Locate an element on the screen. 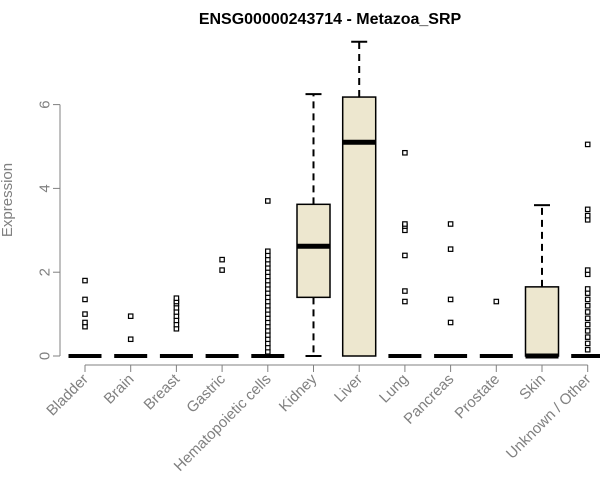 The height and width of the screenshot is (500, 600). chart-title: ENSG00000243714 - Metazoa_SRP is located at coordinates (330, 19).